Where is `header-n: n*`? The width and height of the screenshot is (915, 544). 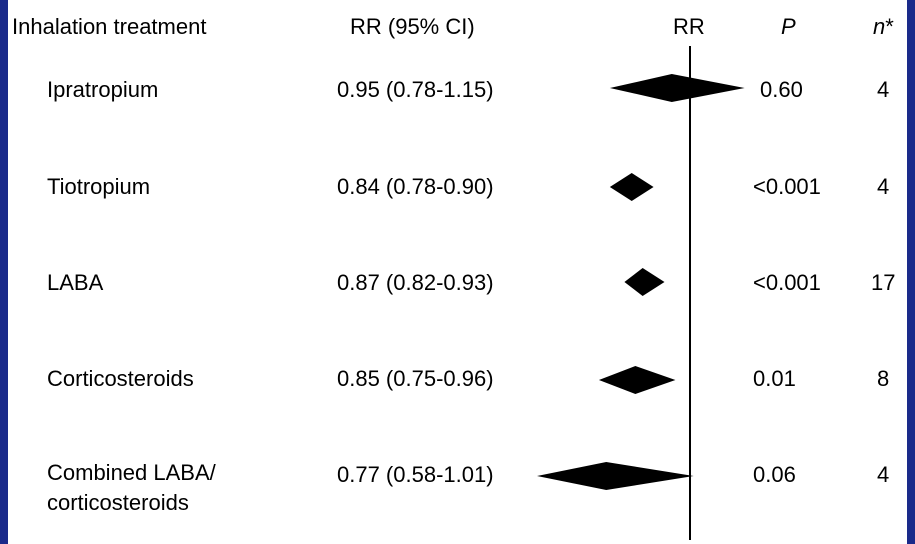 header-n: n* is located at coordinates (883, 27).